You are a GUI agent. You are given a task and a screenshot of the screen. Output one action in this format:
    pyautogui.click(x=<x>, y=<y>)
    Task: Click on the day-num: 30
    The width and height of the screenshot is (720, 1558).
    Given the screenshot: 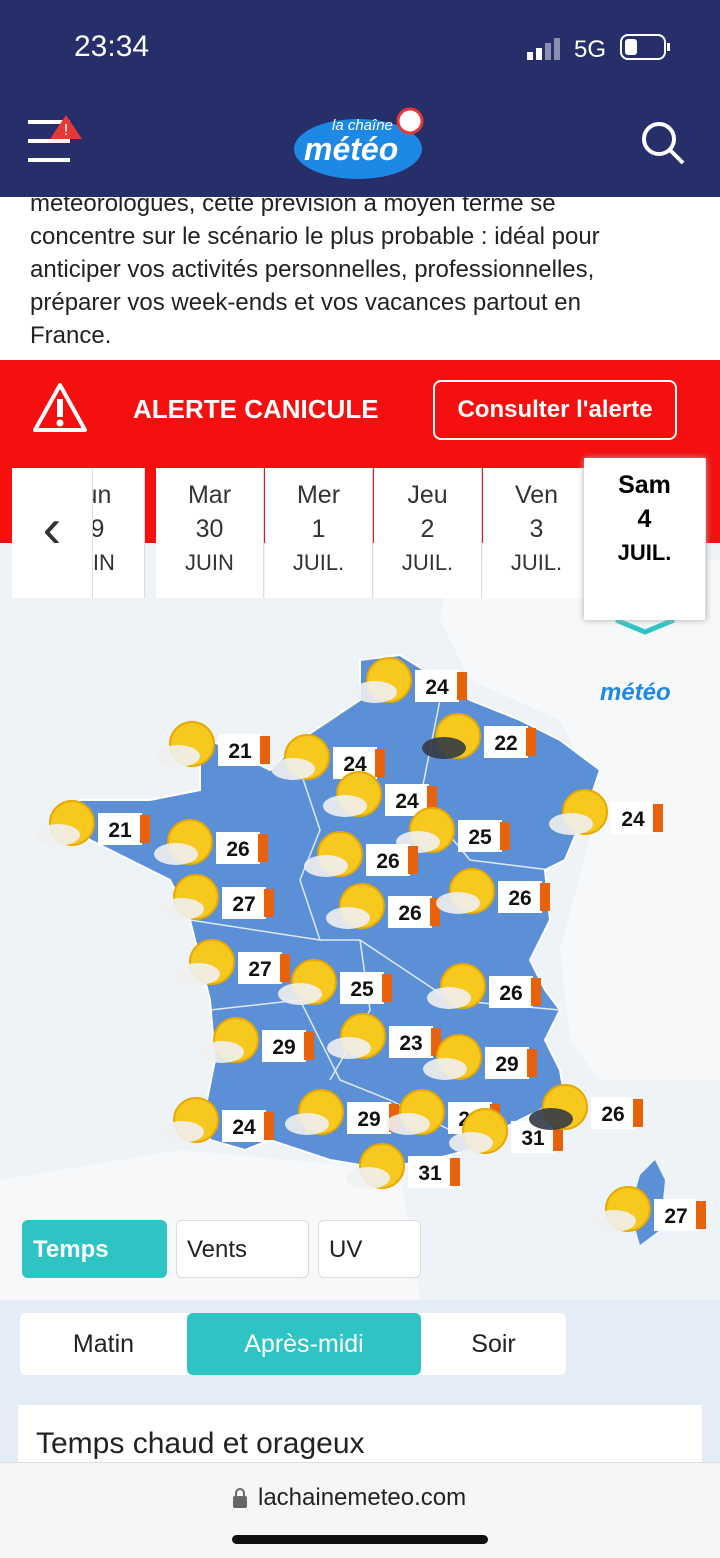 What is the action you would take?
    pyautogui.click(x=209, y=529)
    